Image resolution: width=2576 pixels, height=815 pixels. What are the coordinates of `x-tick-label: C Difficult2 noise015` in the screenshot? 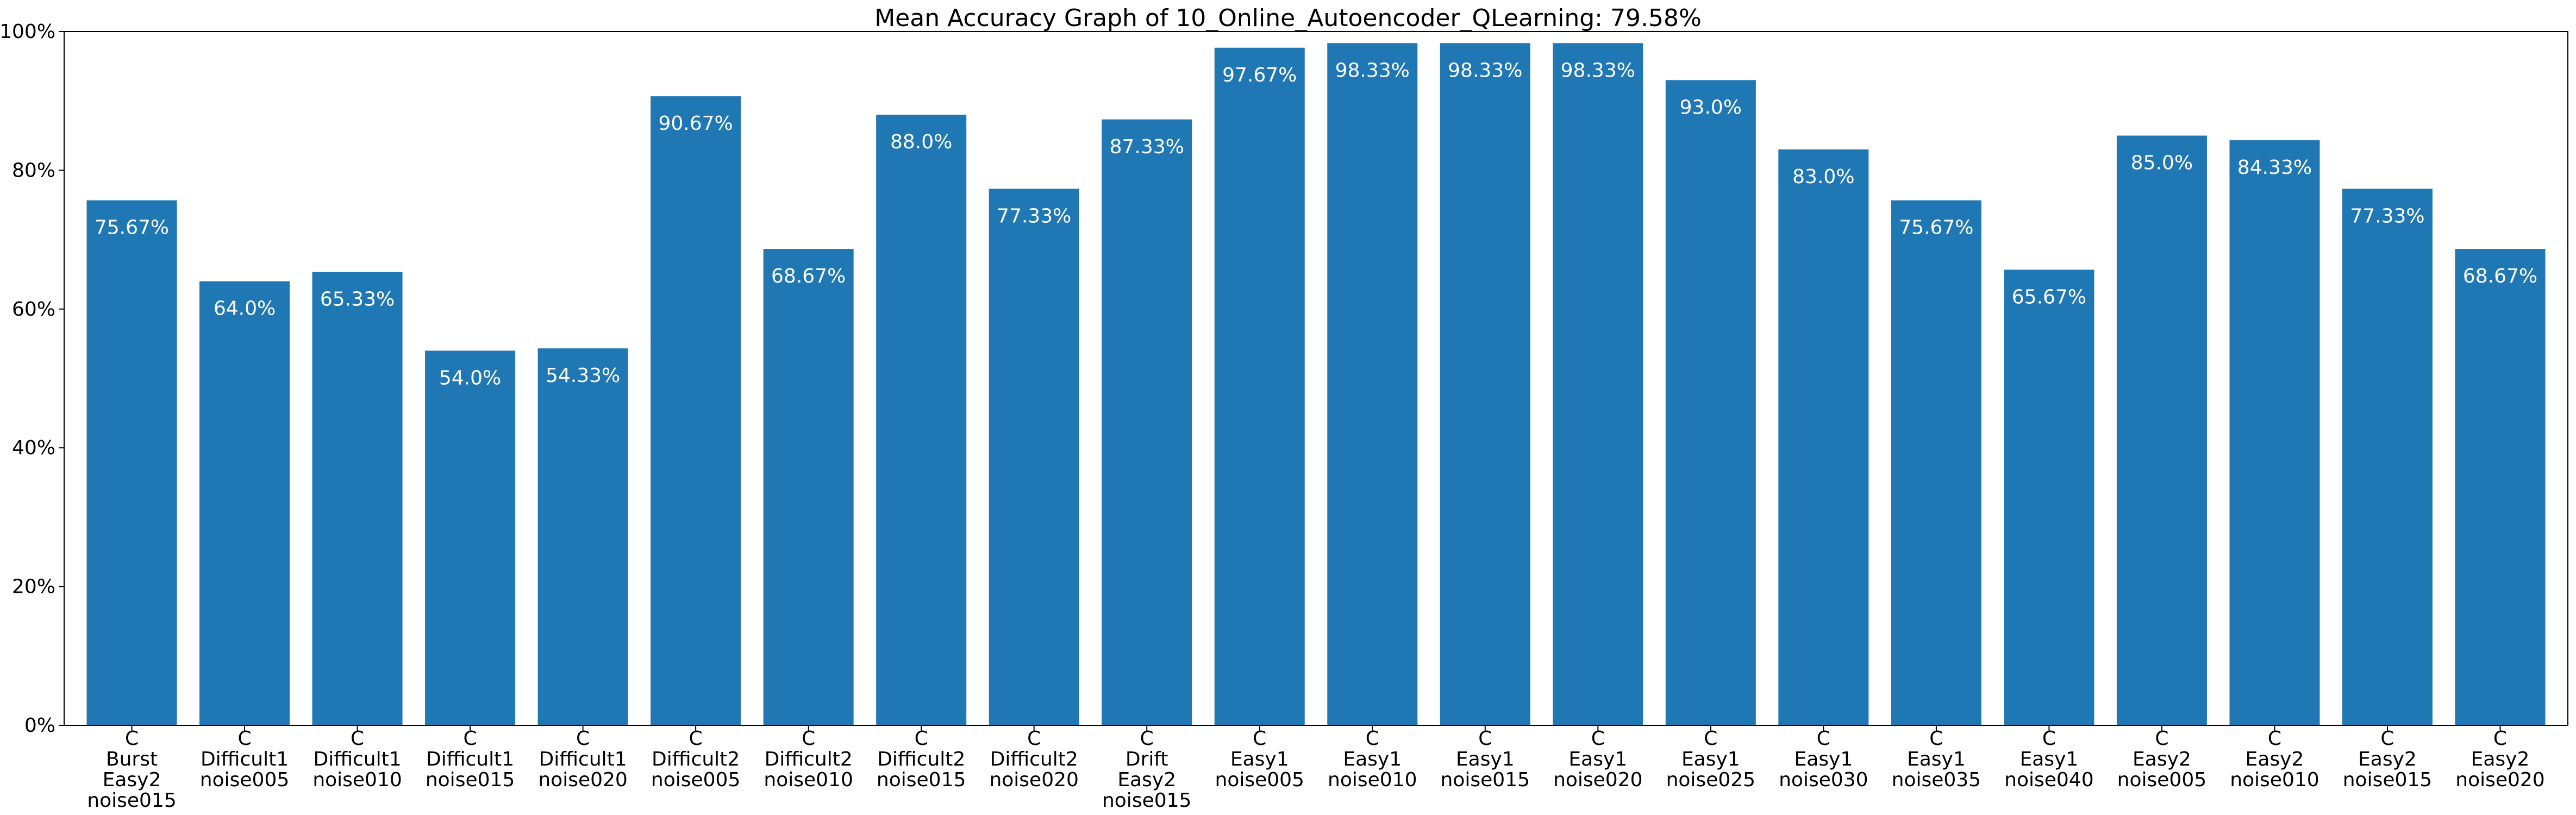 It's located at (922, 759).